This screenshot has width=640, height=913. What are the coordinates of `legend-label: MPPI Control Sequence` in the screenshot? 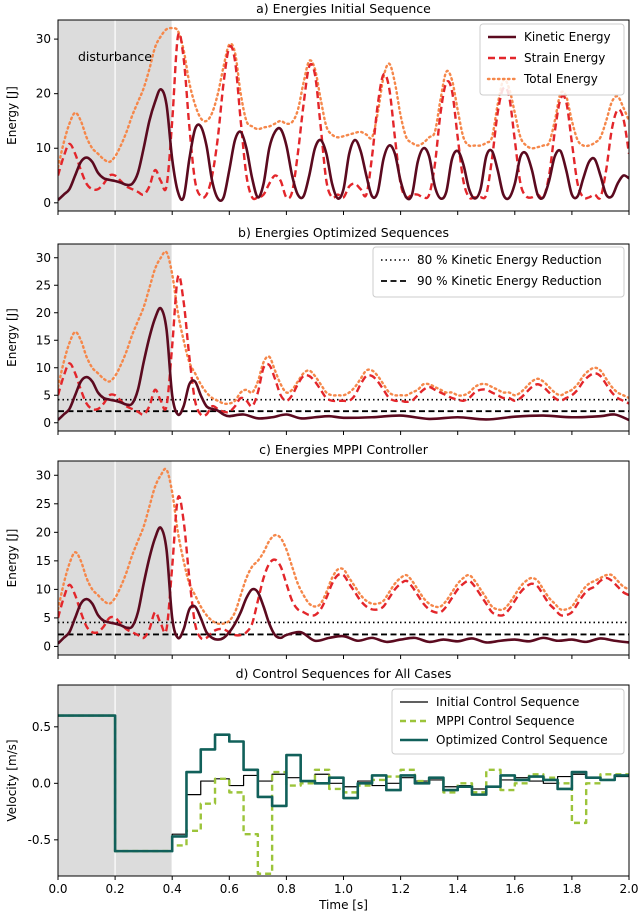 It's located at (505, 721).